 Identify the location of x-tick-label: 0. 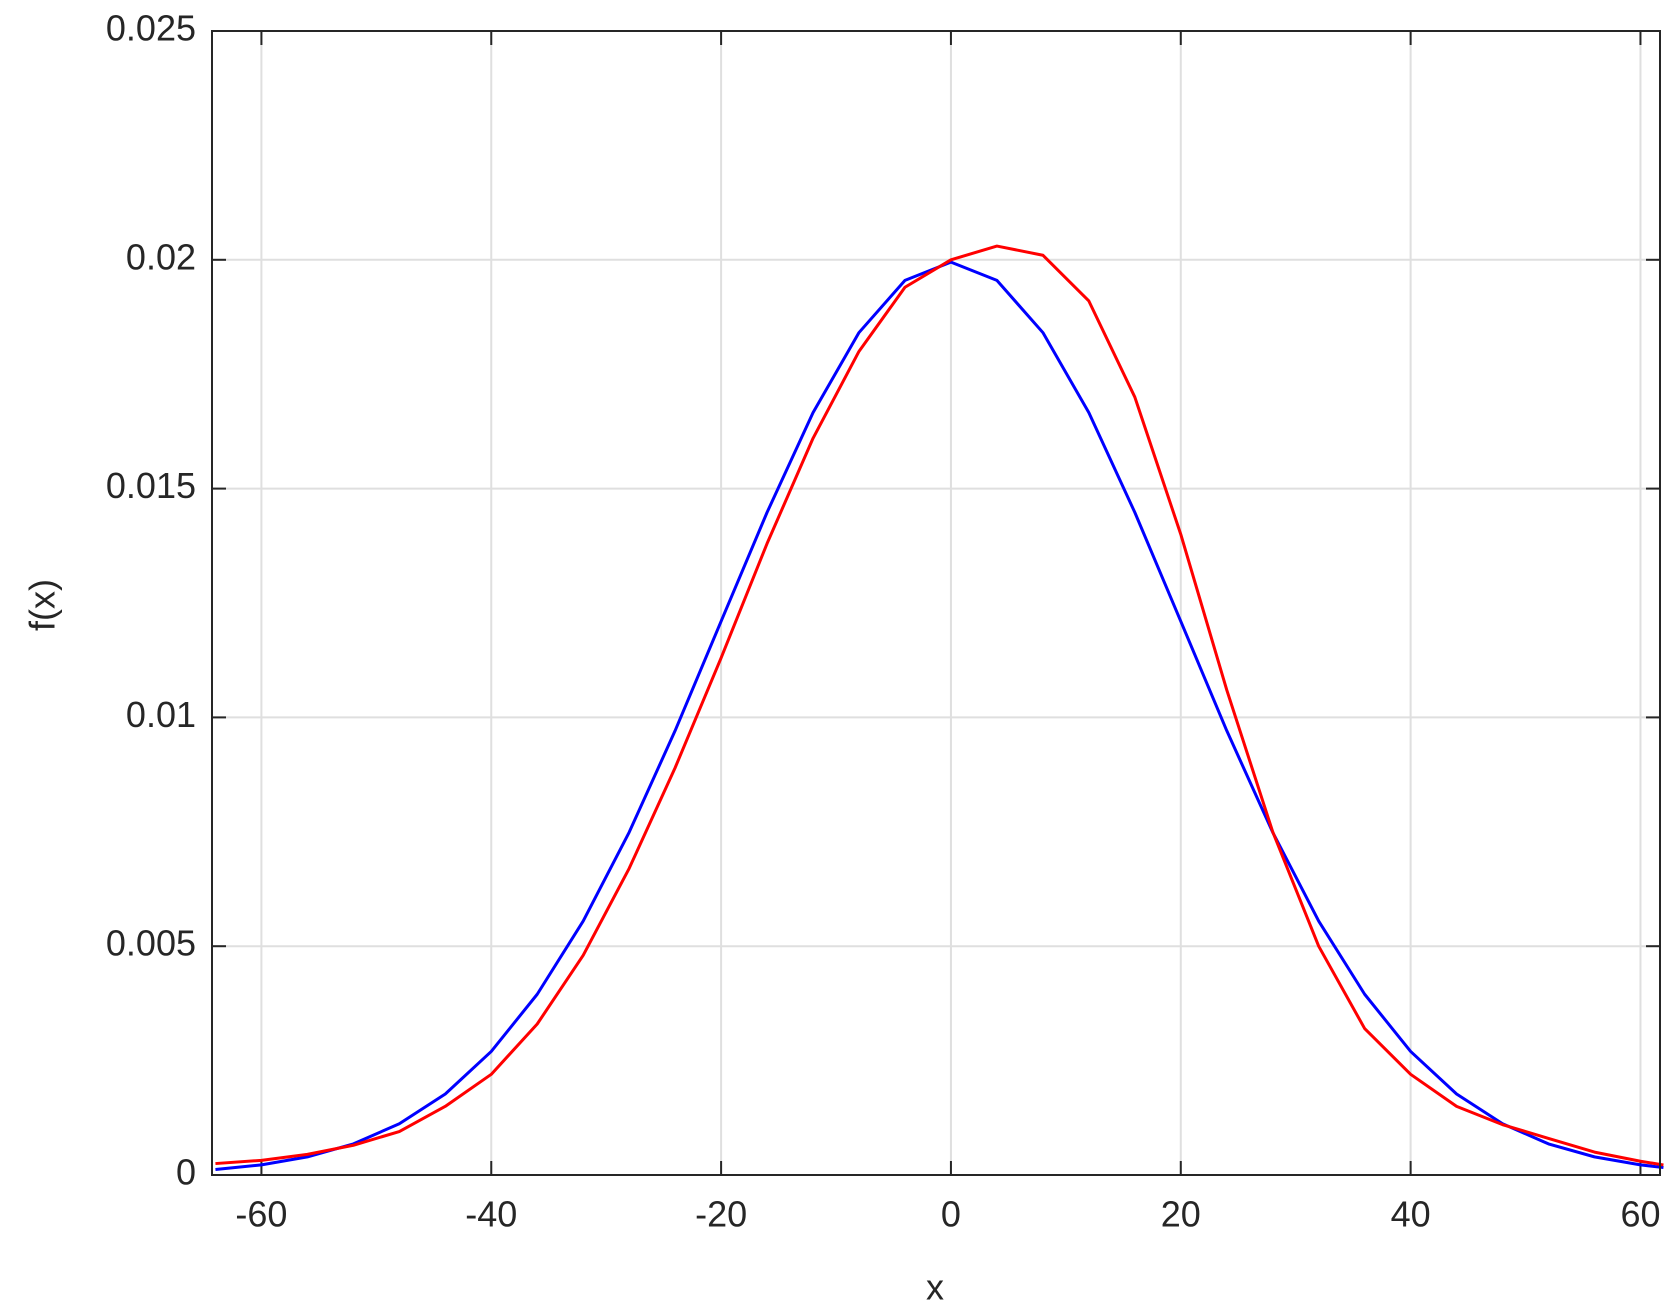
(951, 1214).